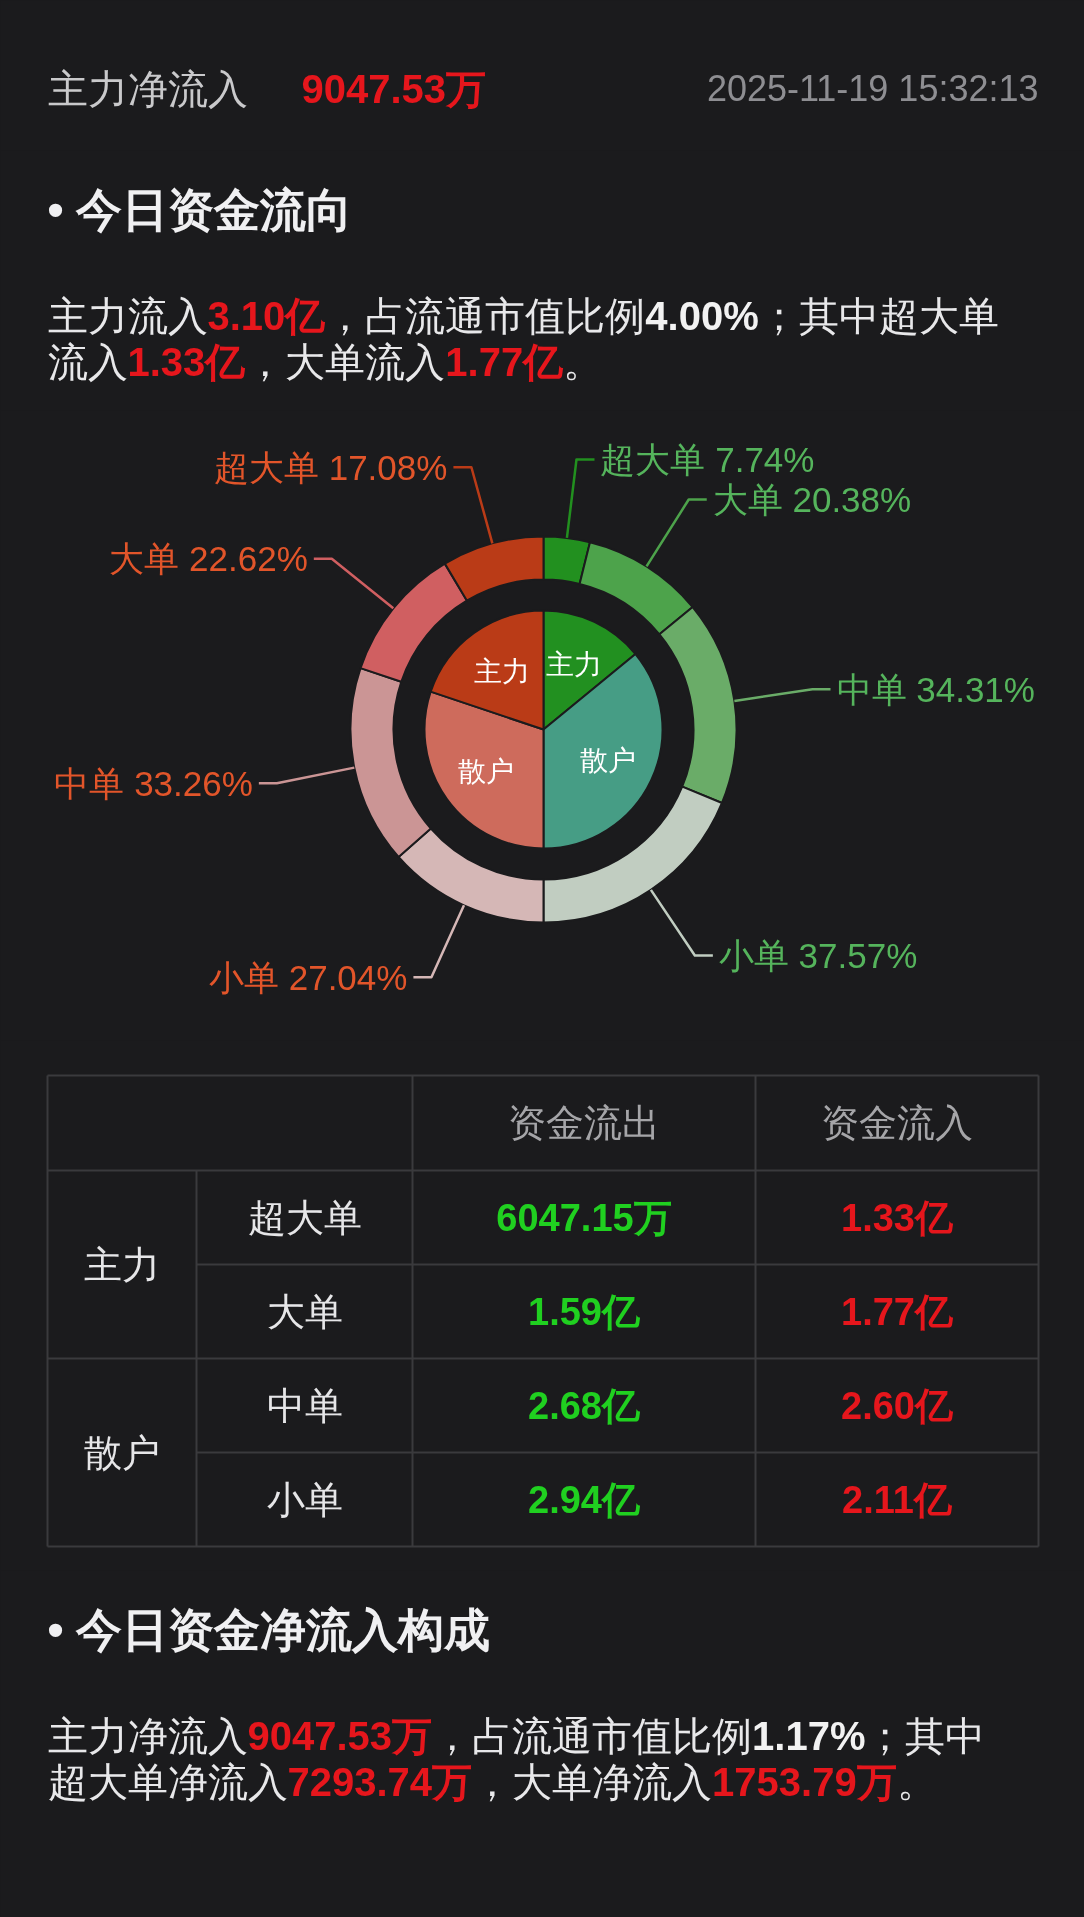 The height and width of the screenshot is (1917, 1084). I want to click on data-label: 小单 27.04%, so click(308, 977).